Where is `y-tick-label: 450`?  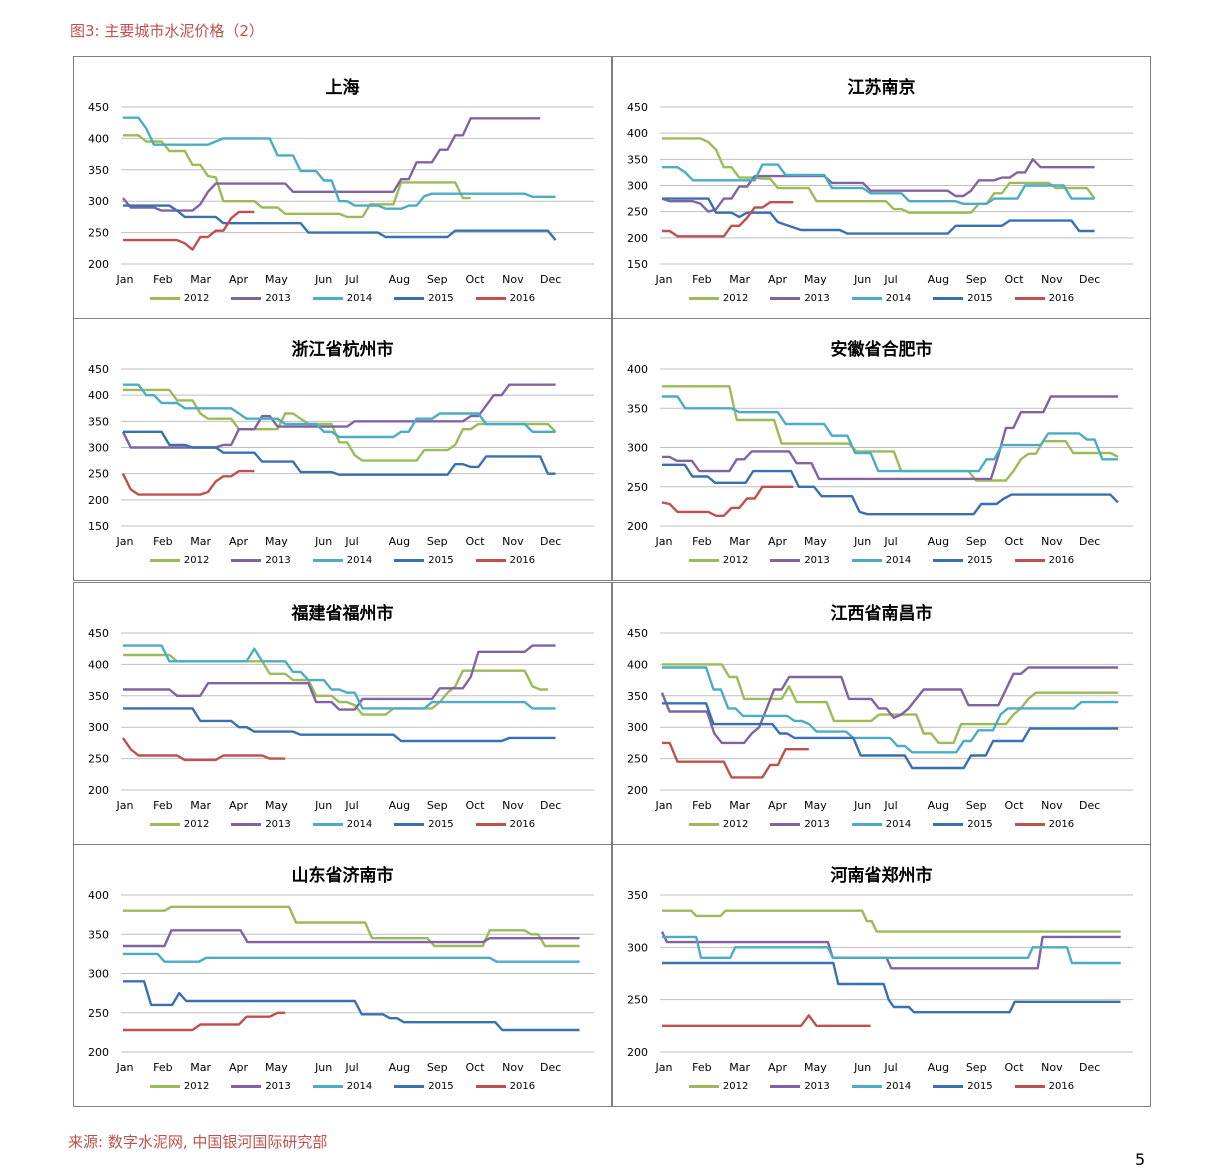 y-tick-label: 450 is located at coordinates (98, 633).